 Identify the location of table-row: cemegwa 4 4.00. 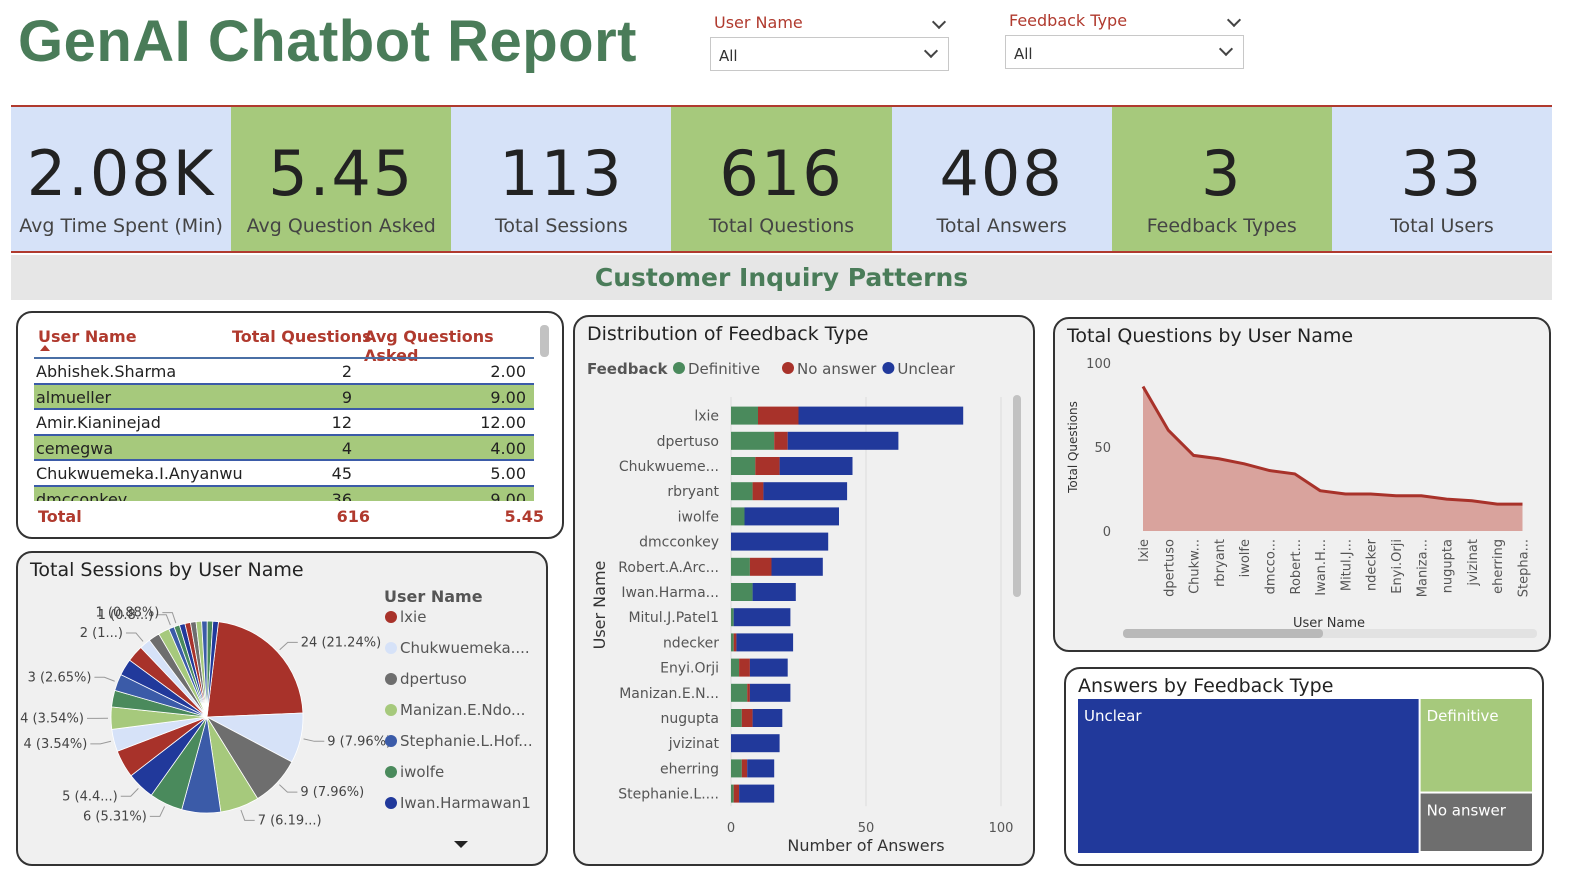
(284, 448).